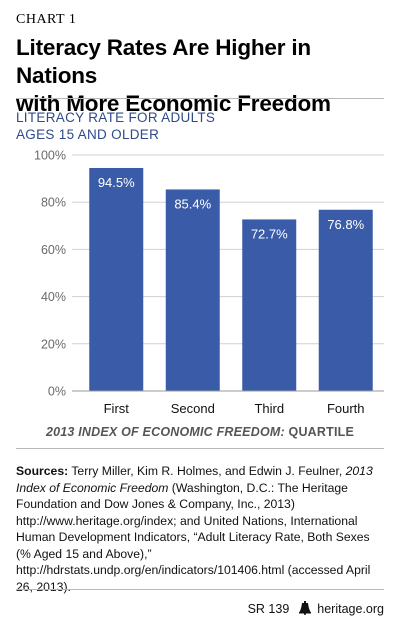  Describe the element at coordinates (269, 233) in the screenshot. I see `bar-data-label: 72.7%` at that location.